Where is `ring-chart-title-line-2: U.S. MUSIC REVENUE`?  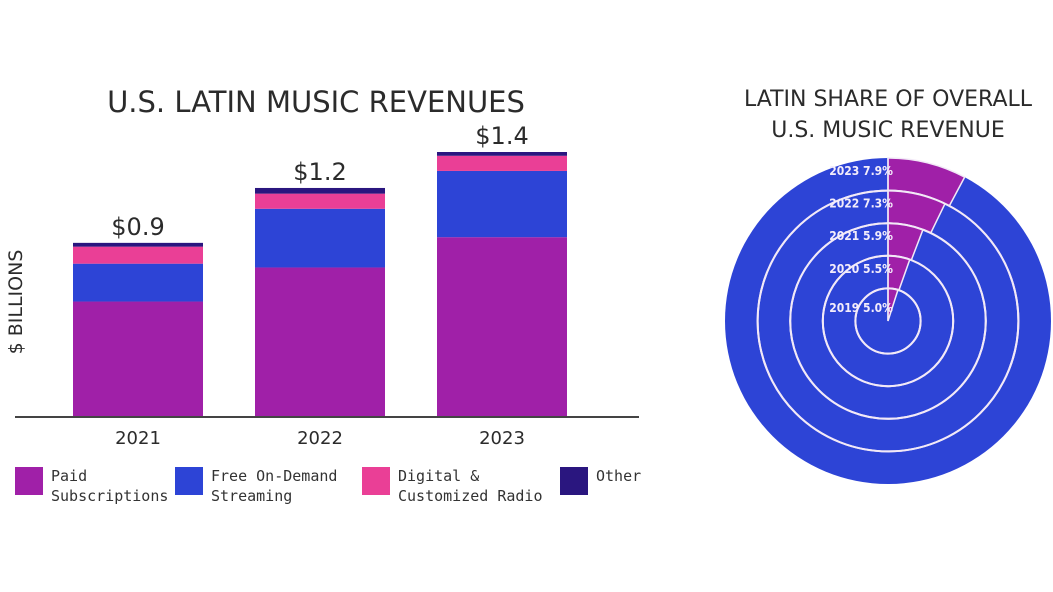
ring-chart-title-line-2: U.S. MUSIC REVENUE is located at coordinates (888, 130).